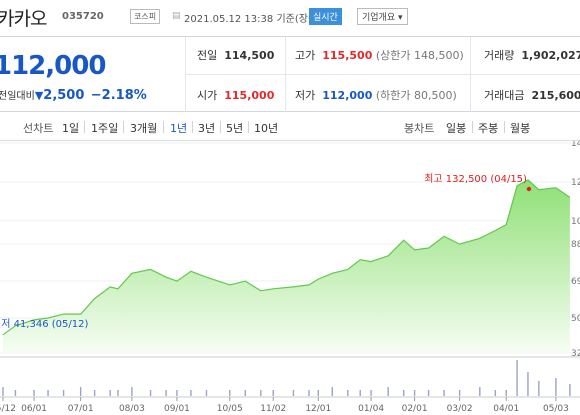  What do you see at coordinates (575, 245) in the screenshot?
I see `y-tick-label: 88` at bounding box center [575, 245].